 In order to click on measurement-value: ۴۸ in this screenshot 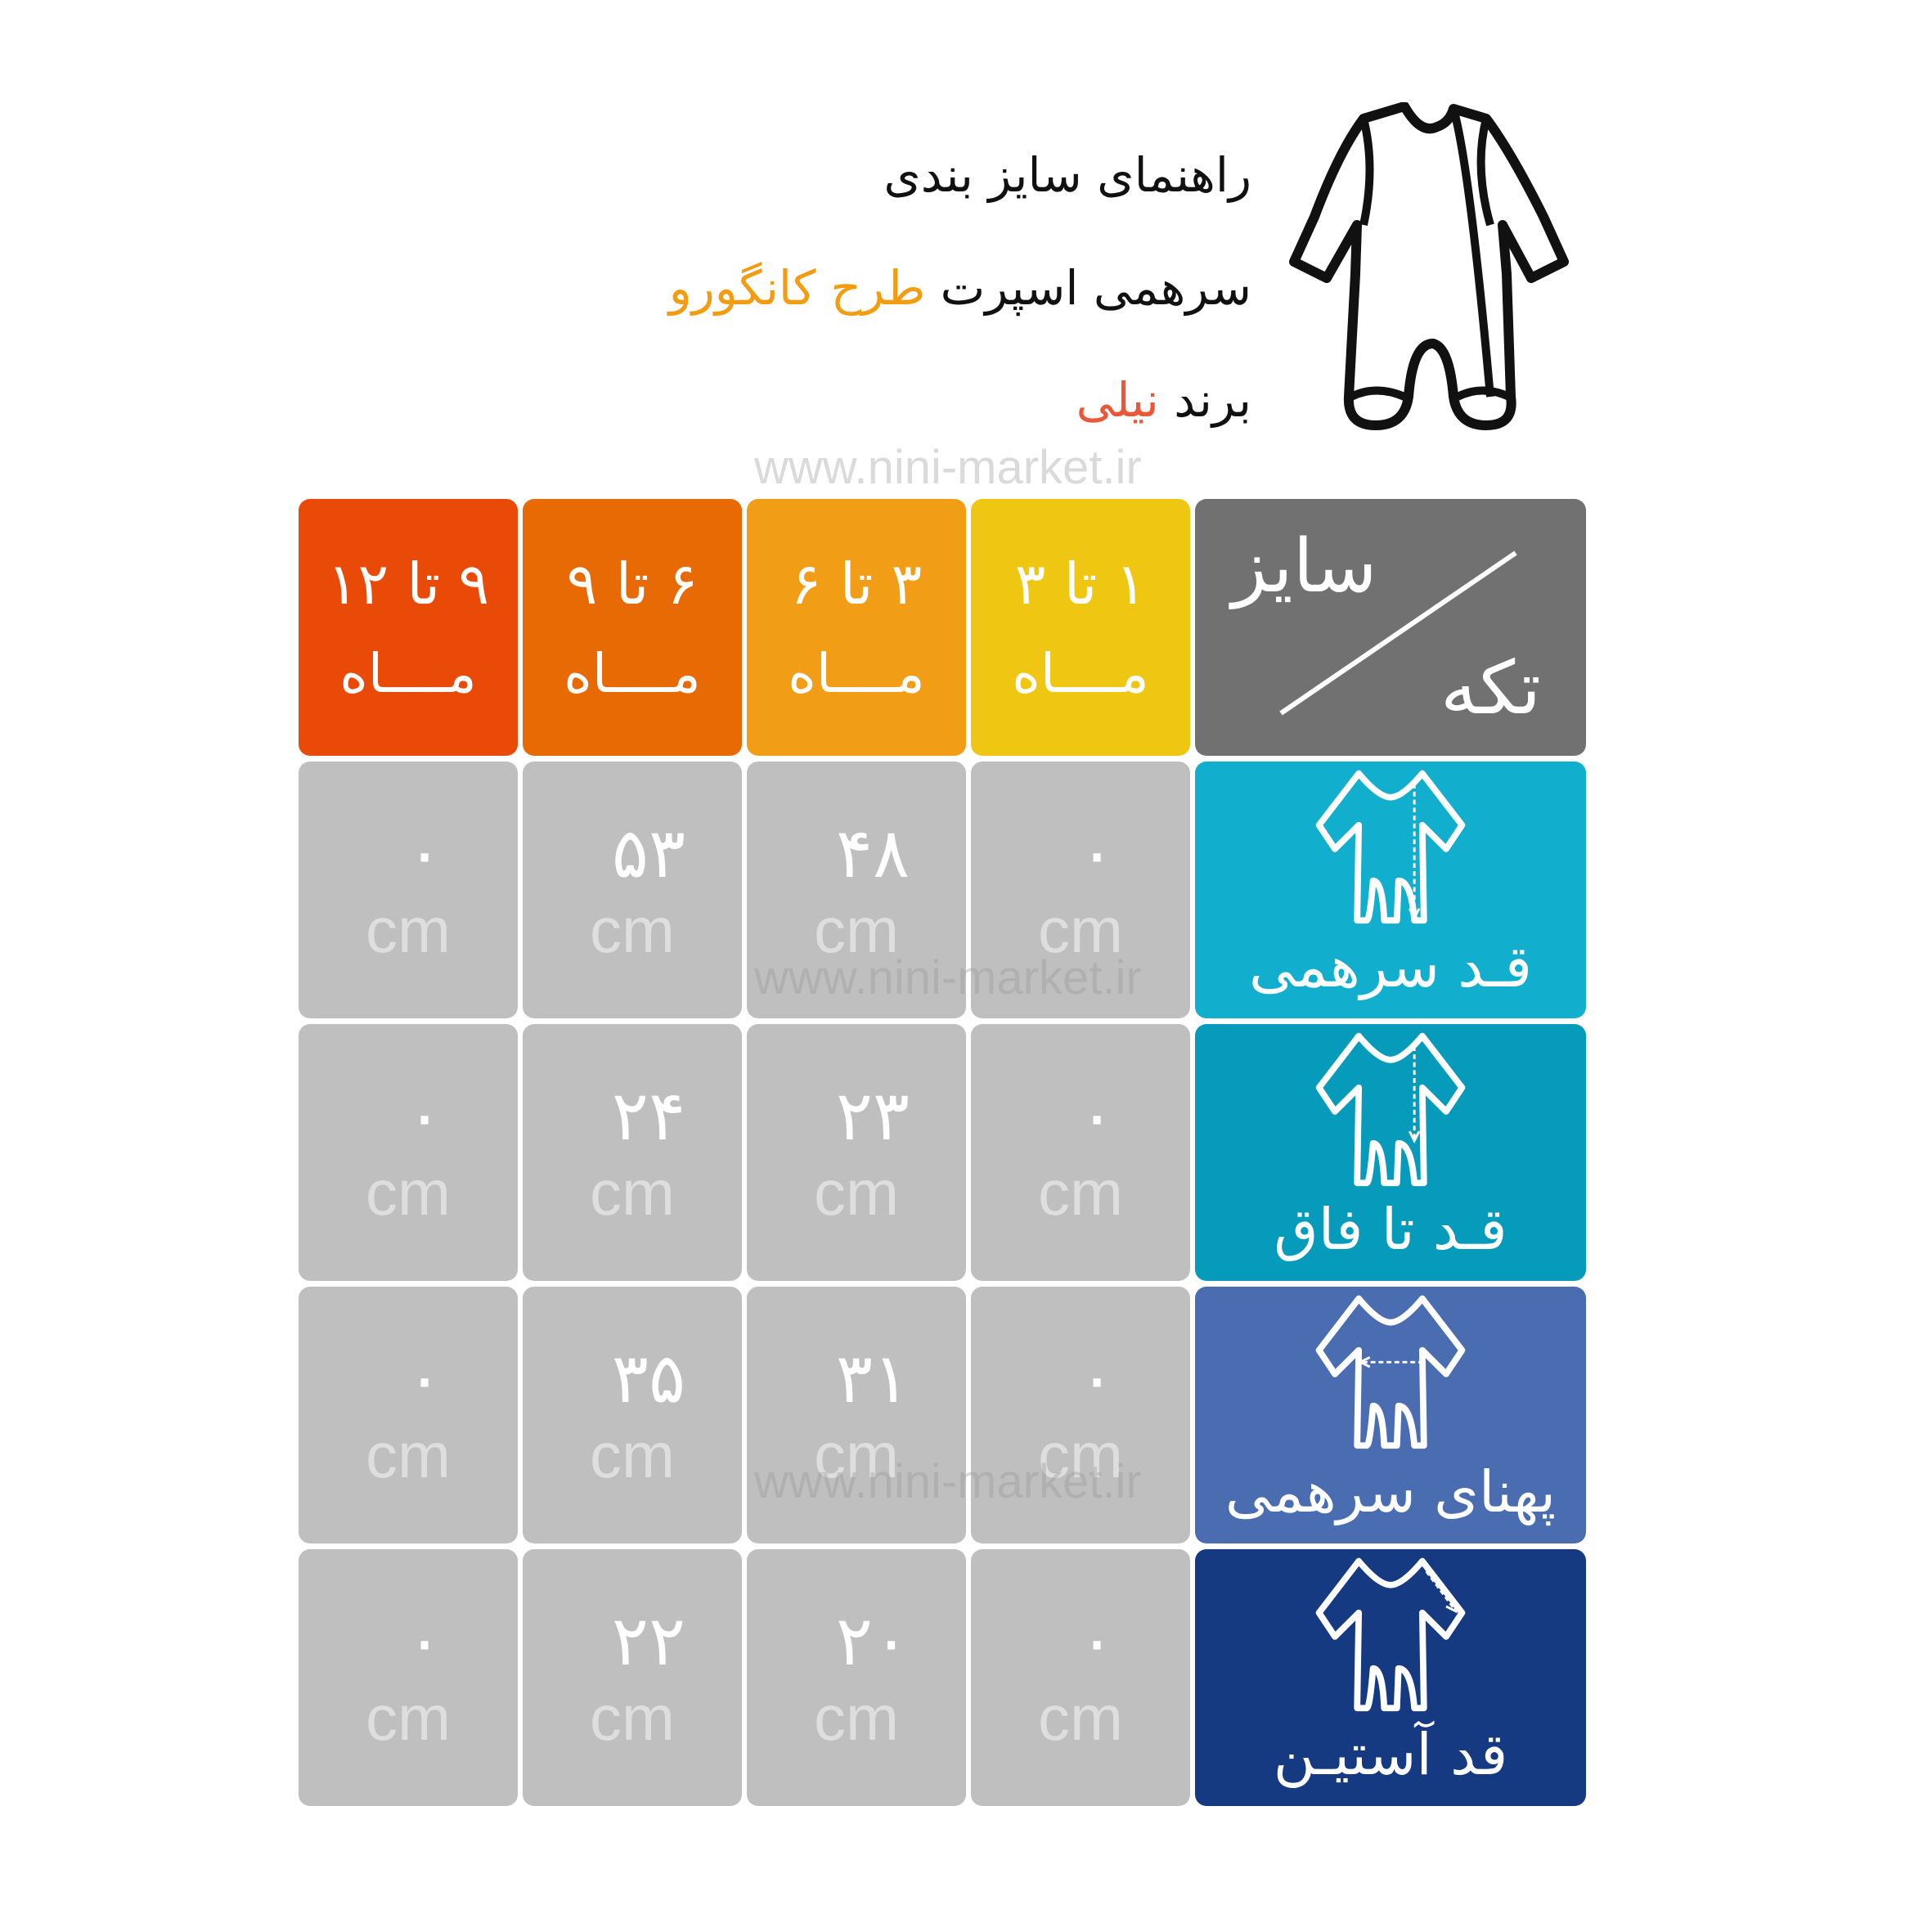, I will do `click(873, 853)`.